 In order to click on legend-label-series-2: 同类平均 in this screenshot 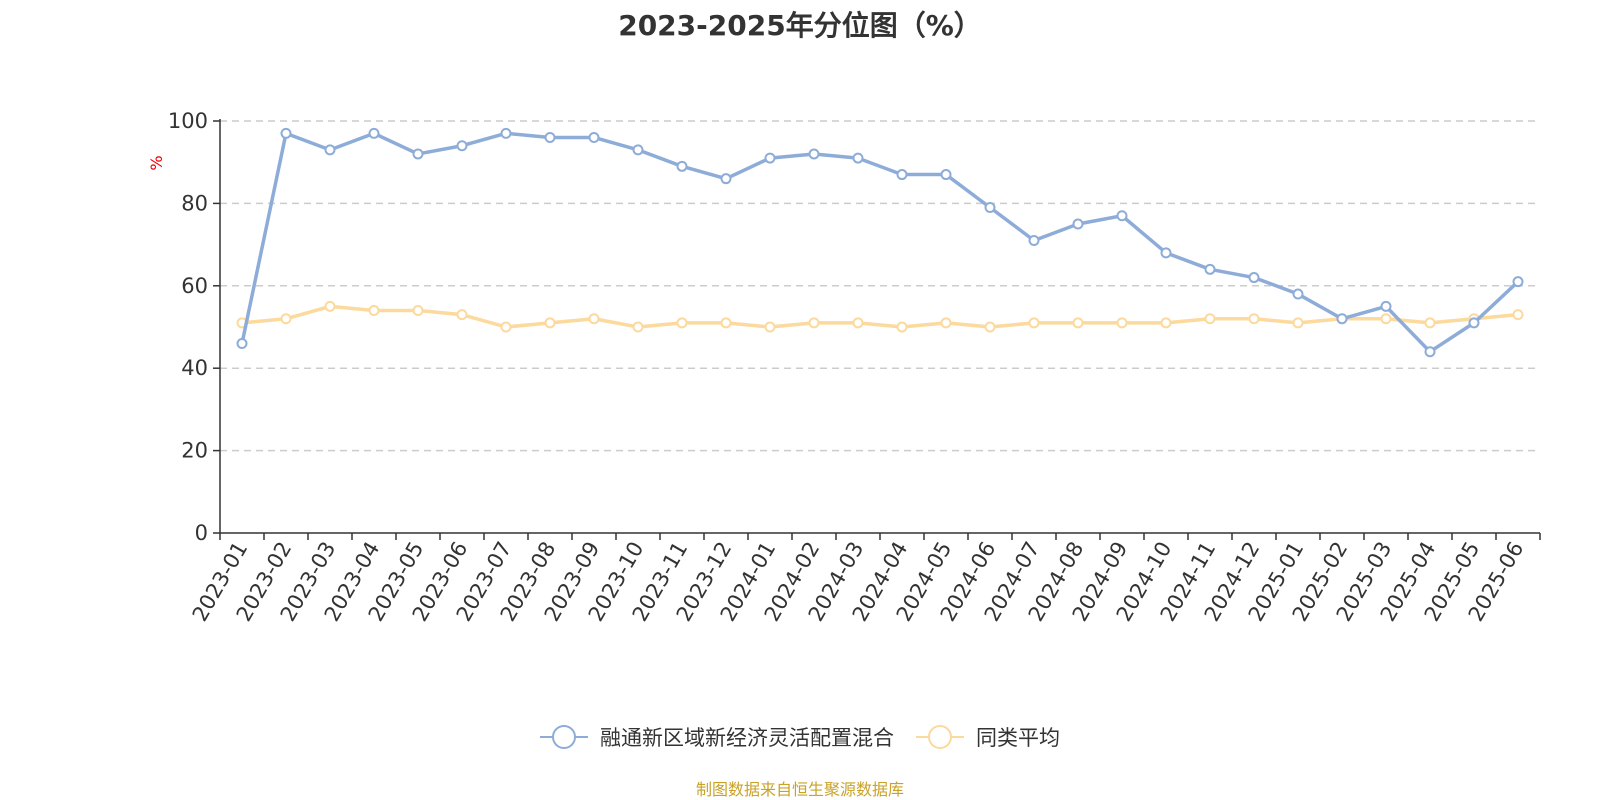, I will do `click(1018, 738)`.